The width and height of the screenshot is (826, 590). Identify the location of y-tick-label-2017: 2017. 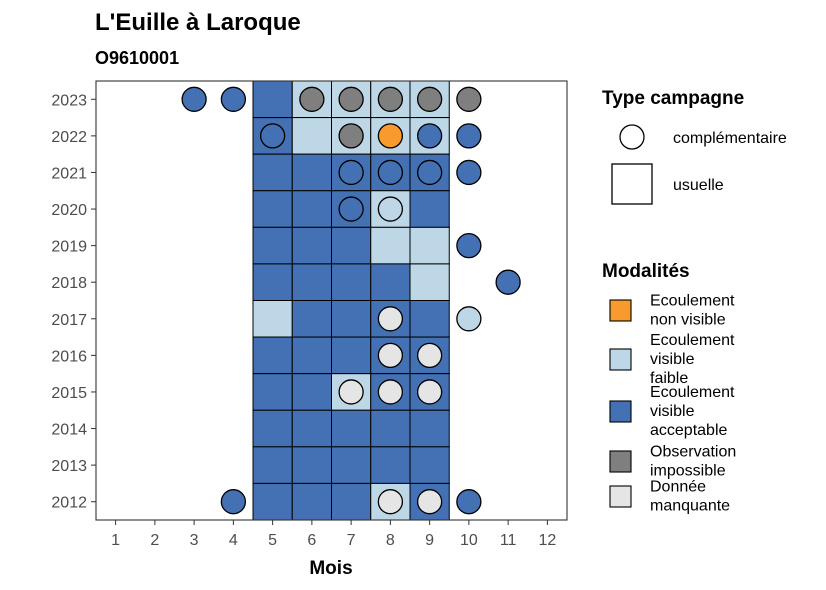
(69, 320).